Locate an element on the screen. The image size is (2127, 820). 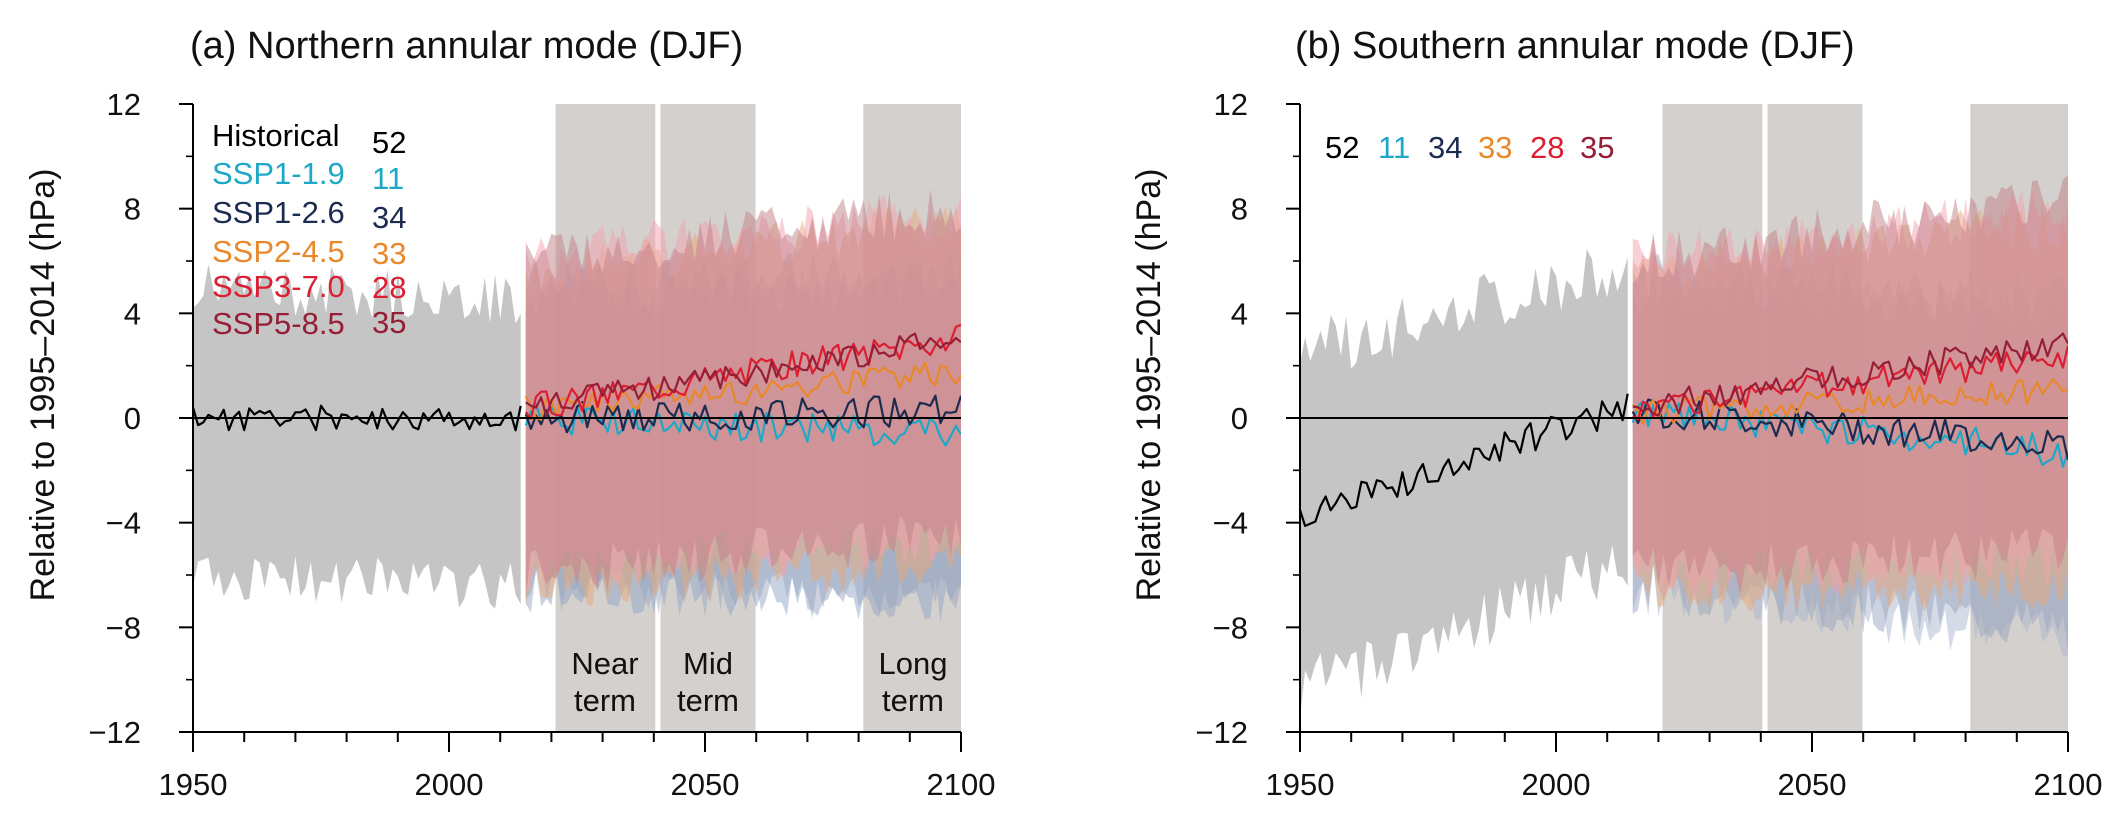
y-tick-label-b: −12 is located at coordinates (1221, 732).